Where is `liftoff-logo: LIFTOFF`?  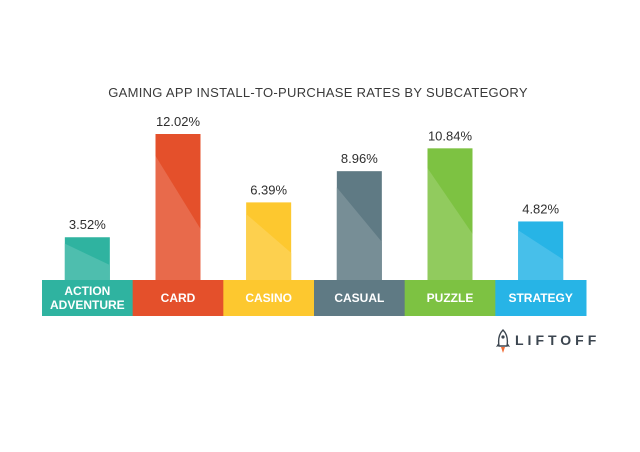 liftoff-logo: LIFTOFF is located at coordinates (548, 341).